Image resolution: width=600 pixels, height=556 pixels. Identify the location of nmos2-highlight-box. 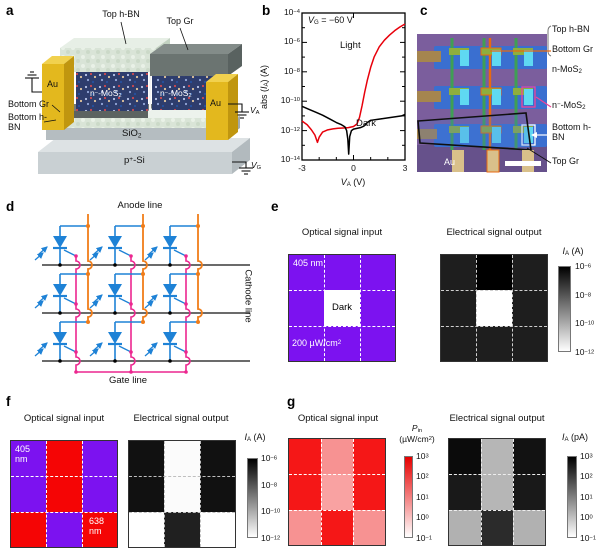
(528, 97).